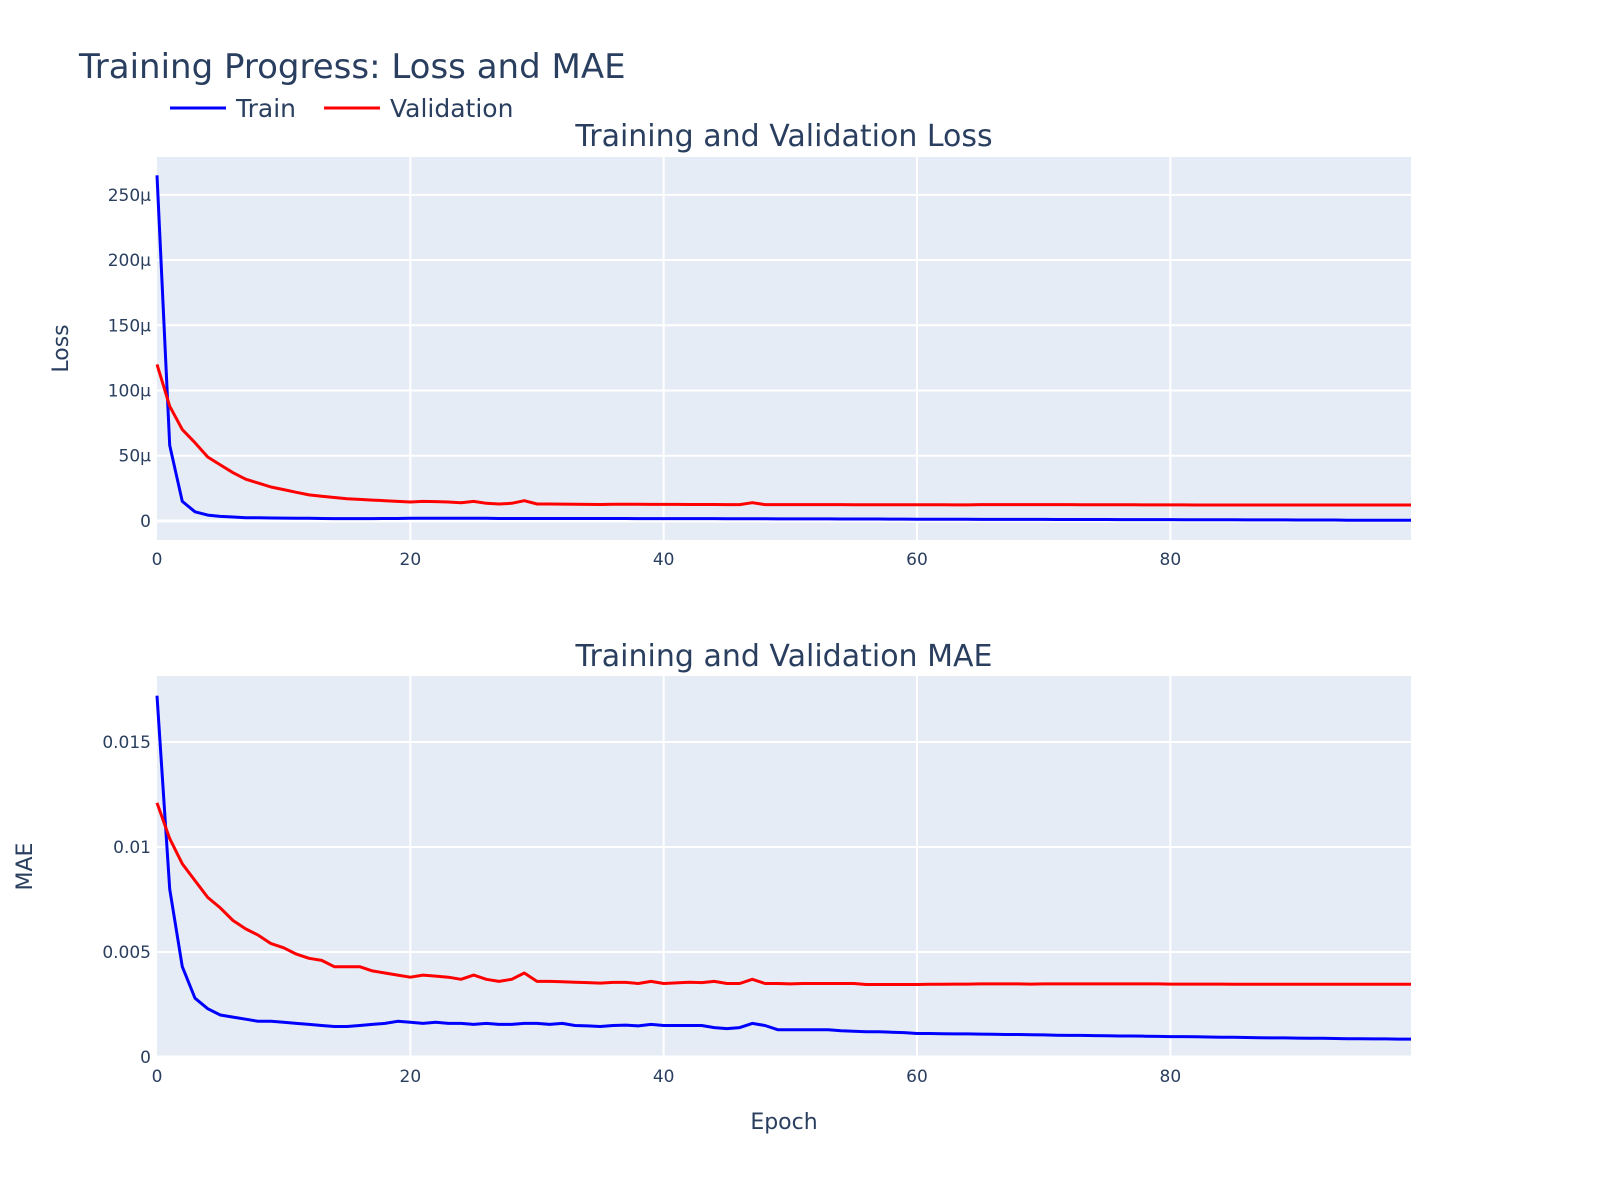 Image resolution: width=1600 pixels, height=1200 pixels. Describe the element at coordinates (783, 1122) in the screenshot. I see `x-axis-label: Epoch` at that location.